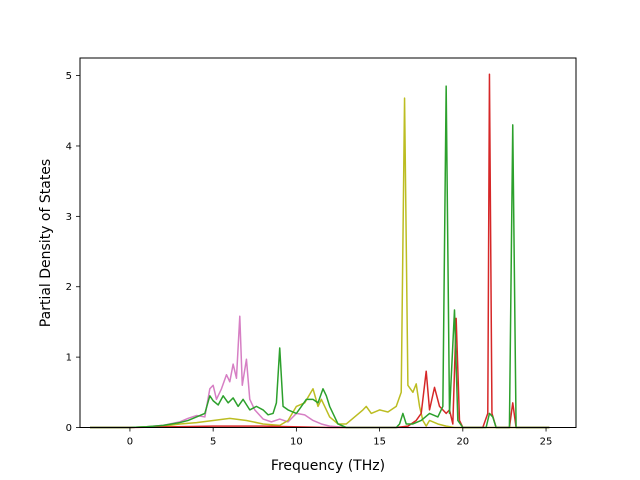 This screenshot has height=480, width=640. Describe the element at coordinates (130, 442) in the screenshot. I see `x-tick-label: 0` at that location.